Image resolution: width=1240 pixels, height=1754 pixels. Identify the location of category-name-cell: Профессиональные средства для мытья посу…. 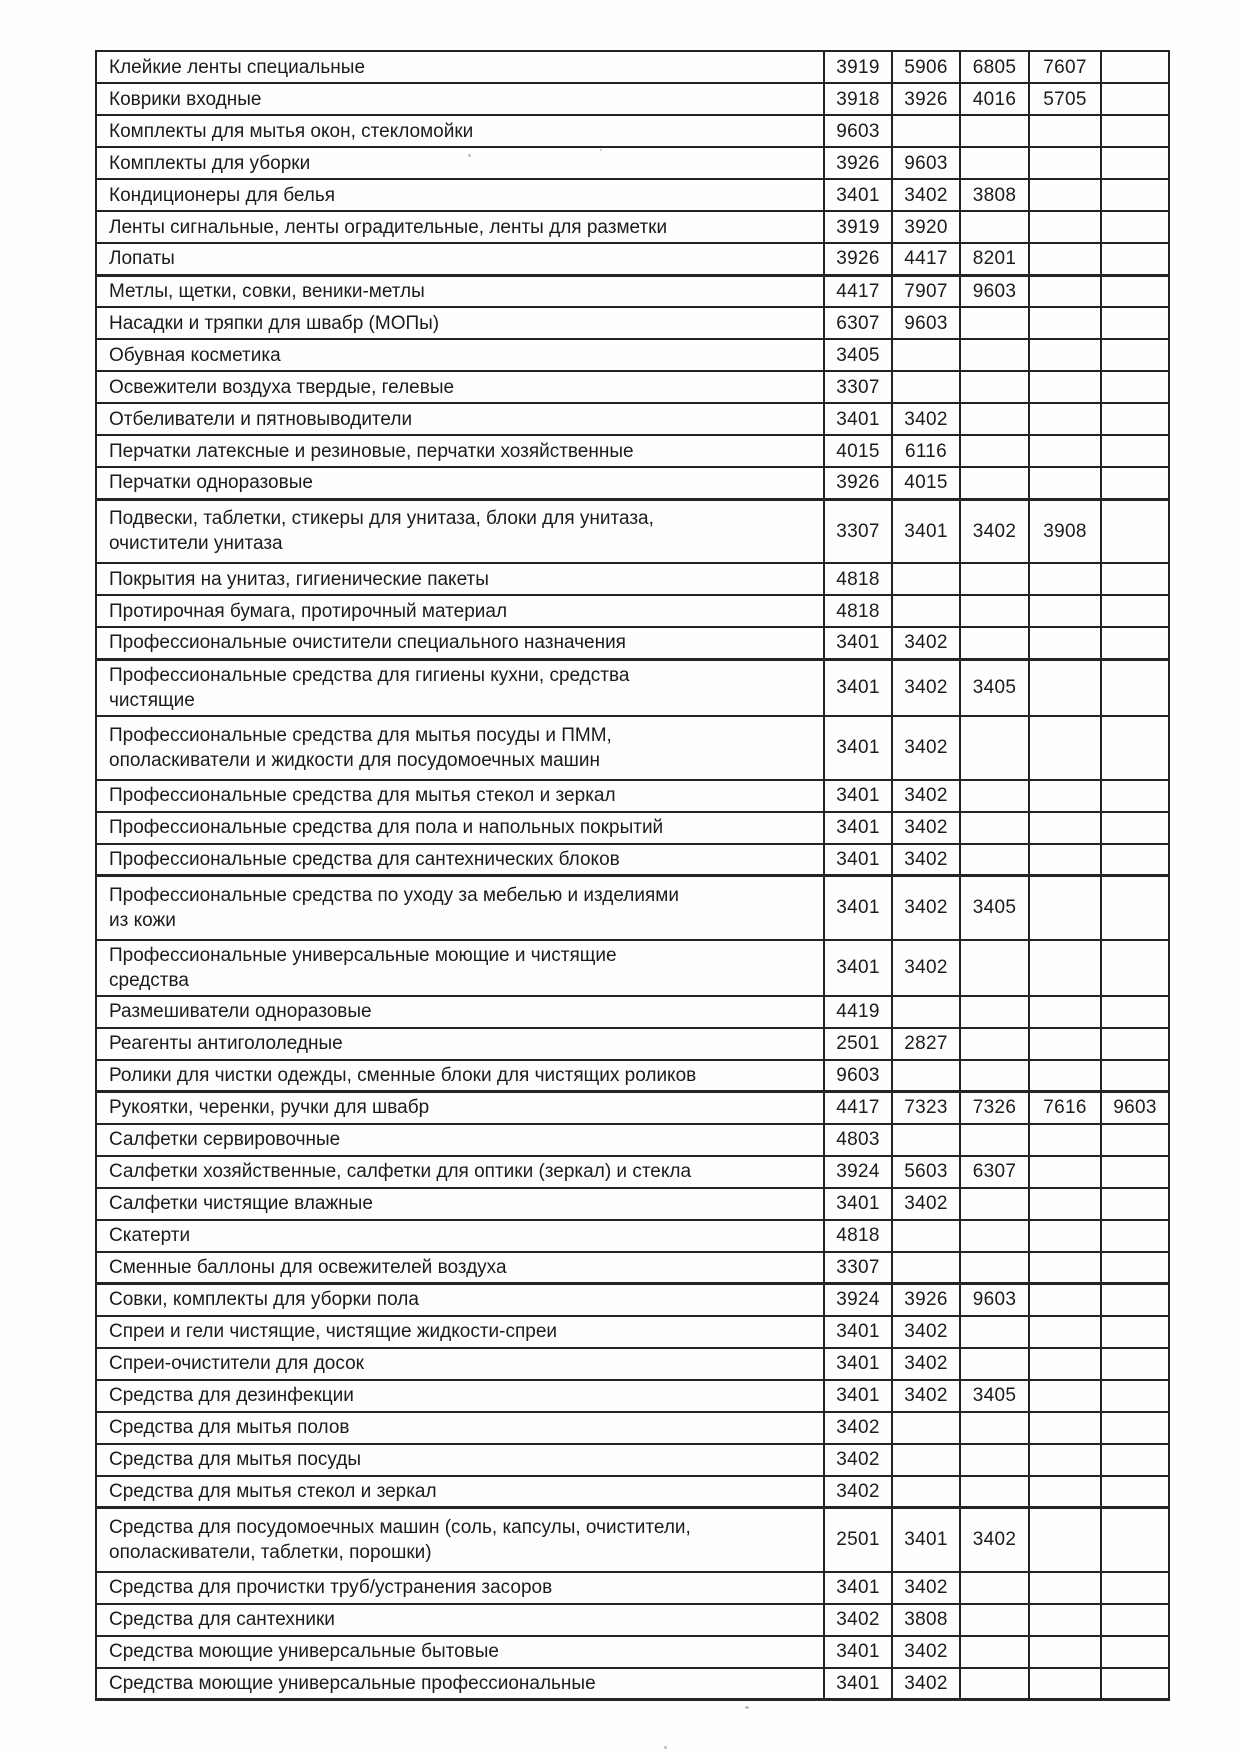
(460, 747).